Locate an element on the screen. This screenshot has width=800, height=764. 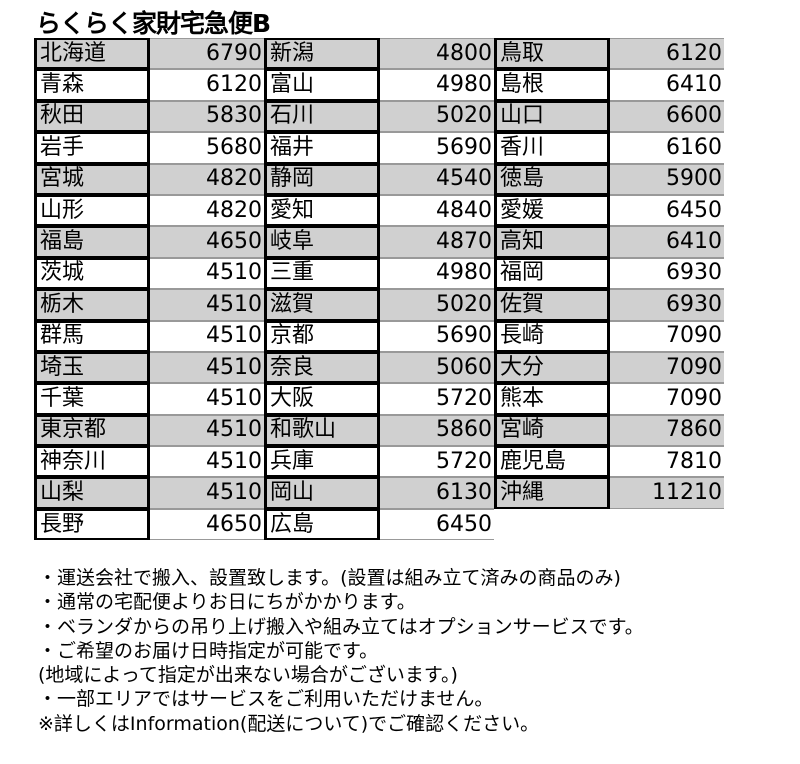
prefecture-cell: 三重 is located at coordinates (322, 273).